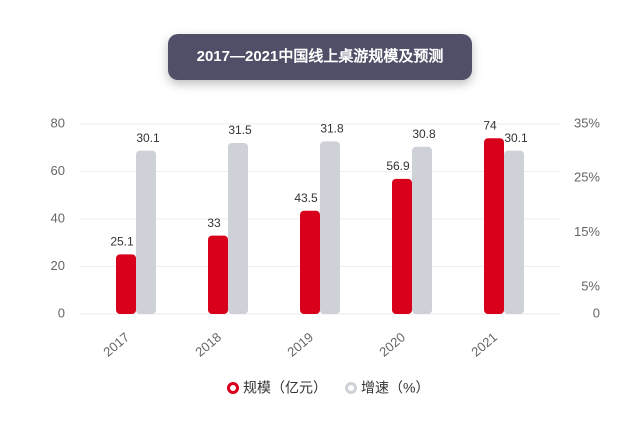  Describe the element at coordinates (590, 285) in the screenshot. I see `y2-tick-label: 5%` at that location.